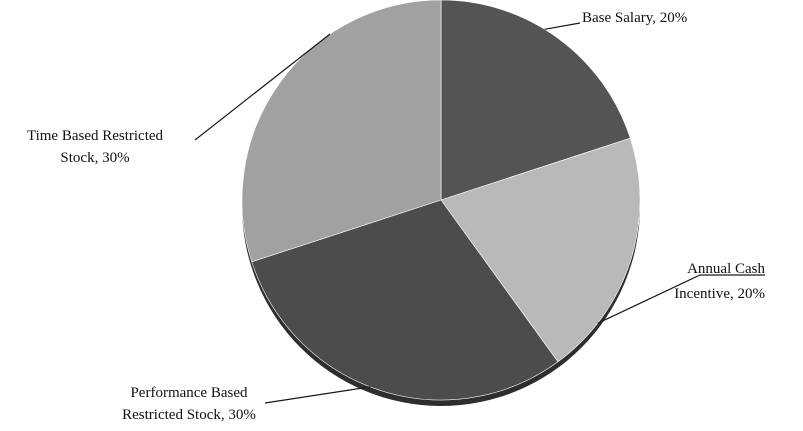  I want to click on slice-label-time-based-line2: Stock, 30%, so click(94, 158).